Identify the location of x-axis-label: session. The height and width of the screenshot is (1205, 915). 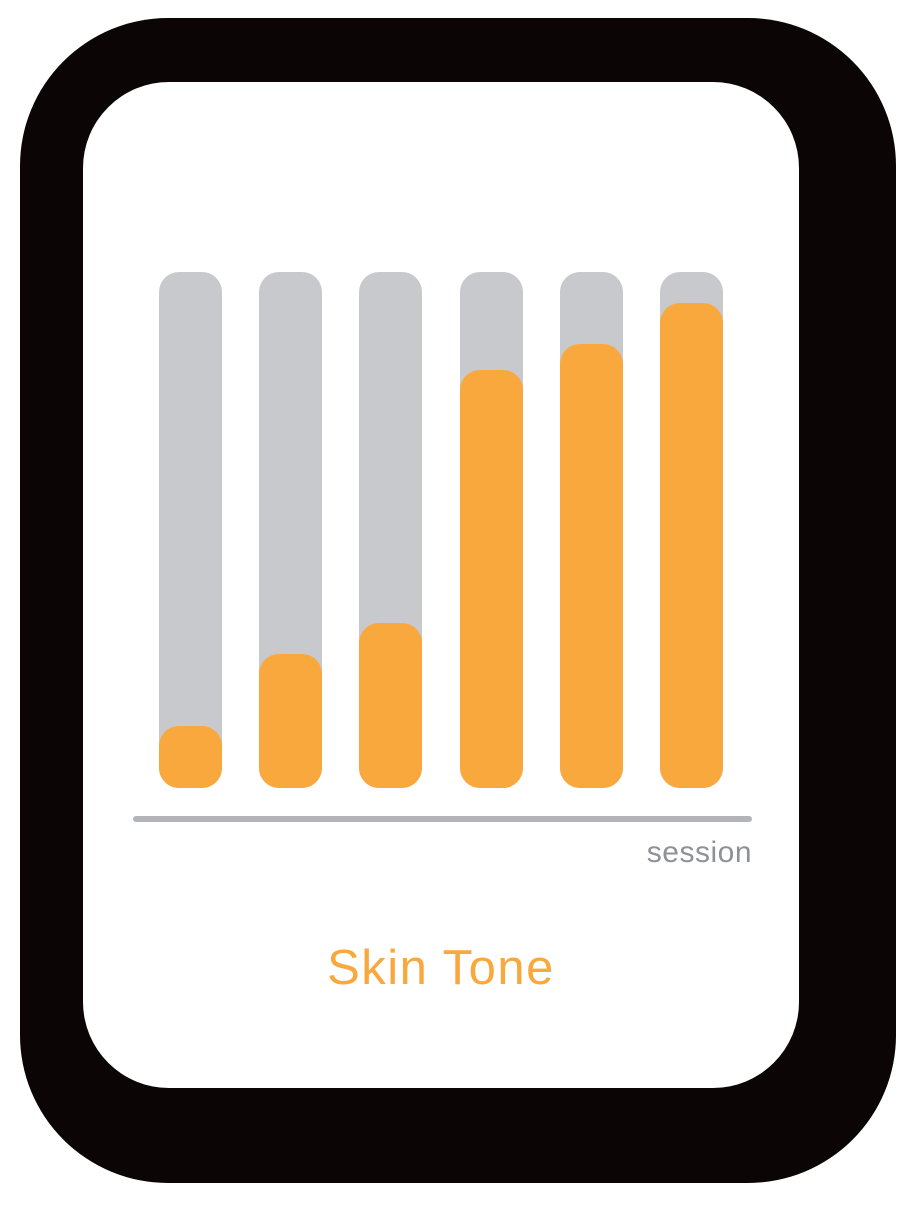
(699, 852).